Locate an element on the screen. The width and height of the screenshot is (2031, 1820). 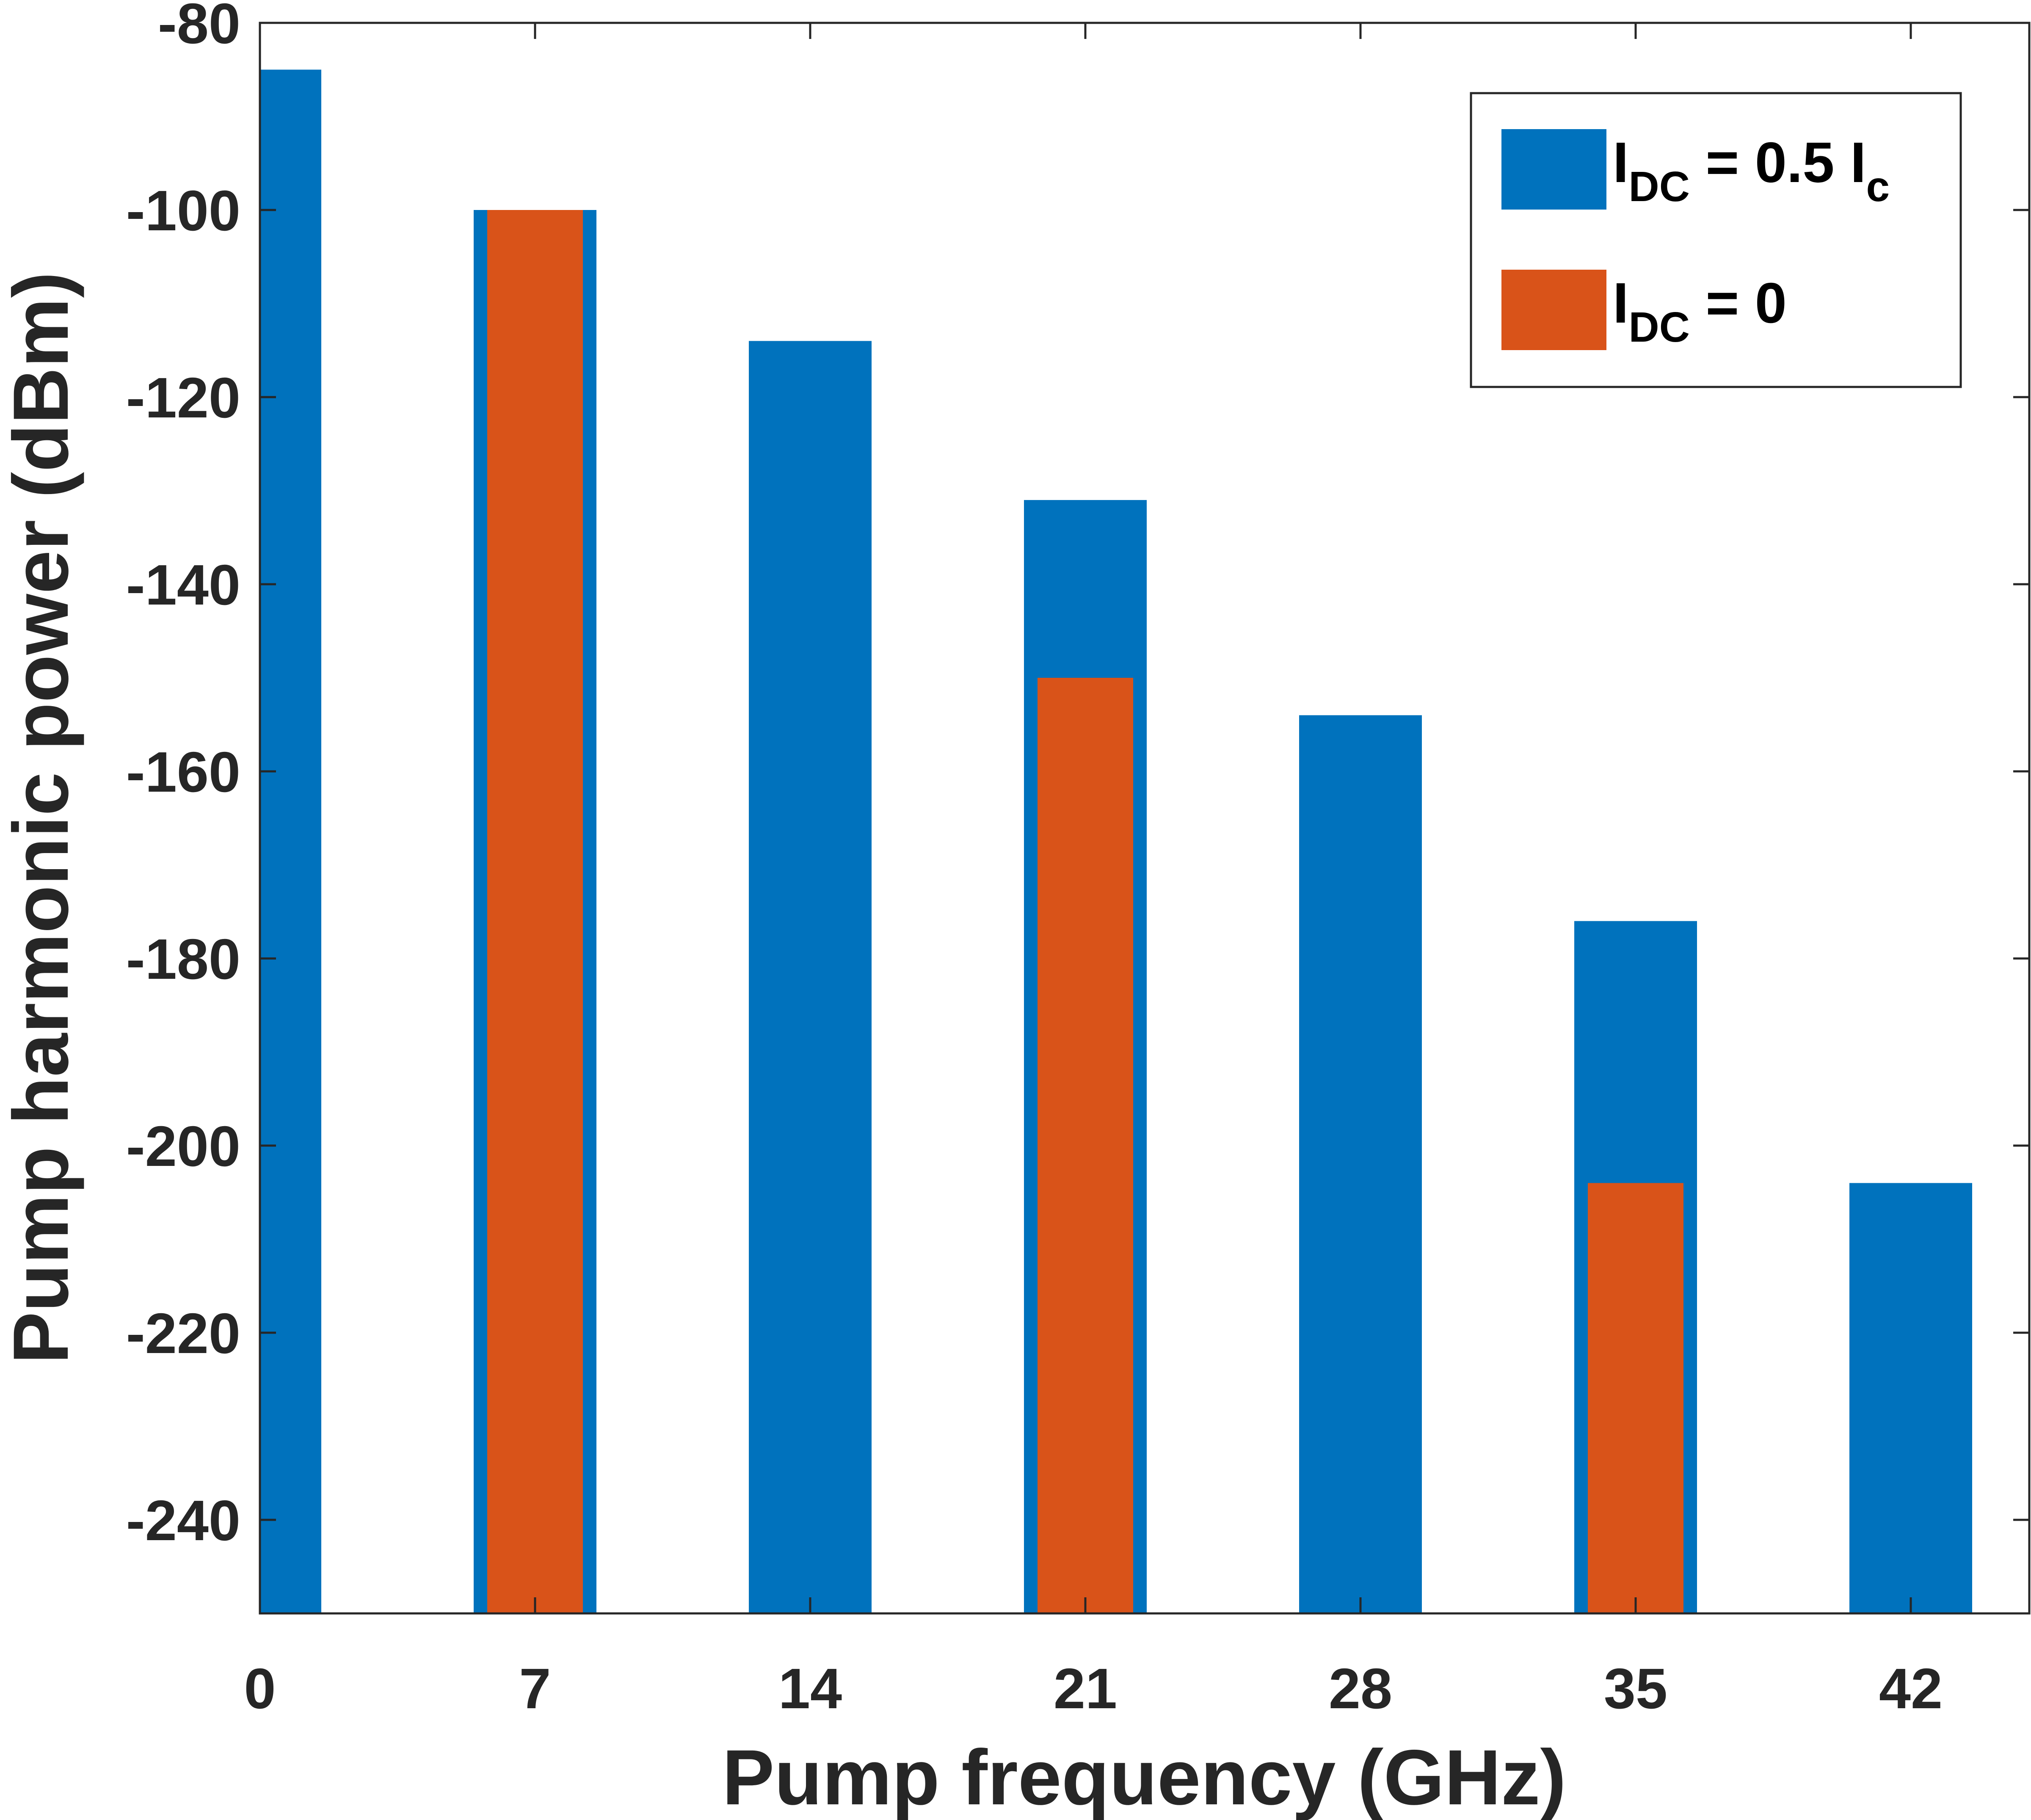
legend-label-series-1: IDC = 0.5 Ic is located at coordinates (1751, 170).